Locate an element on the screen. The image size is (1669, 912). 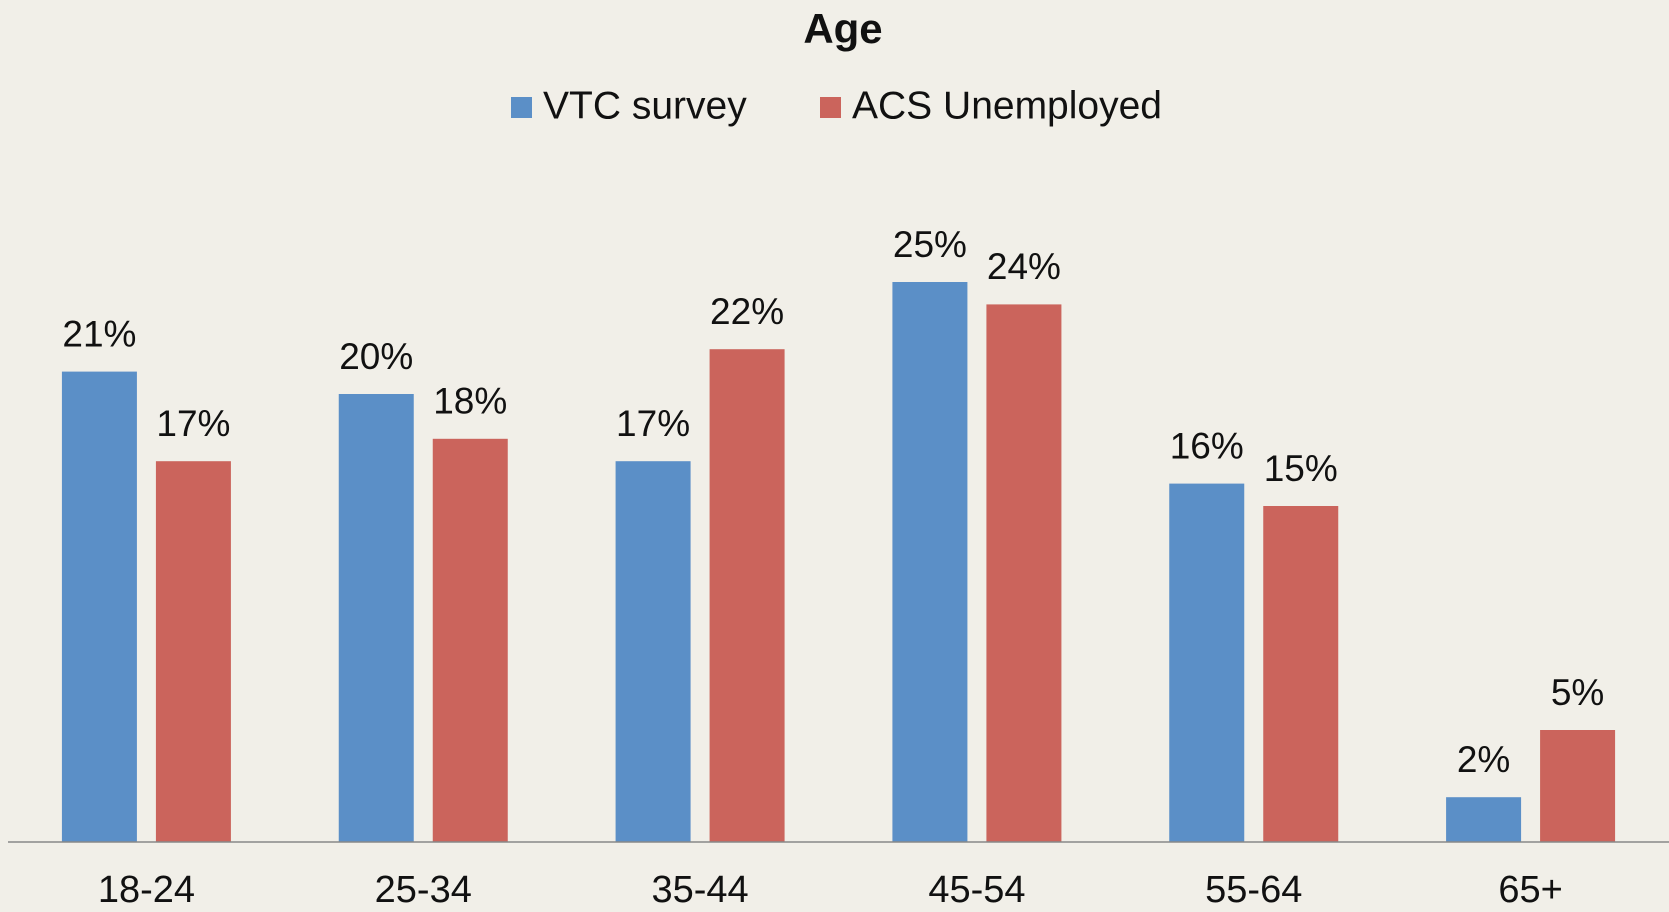
value-label: 20% is located at coordinates (376, 356).